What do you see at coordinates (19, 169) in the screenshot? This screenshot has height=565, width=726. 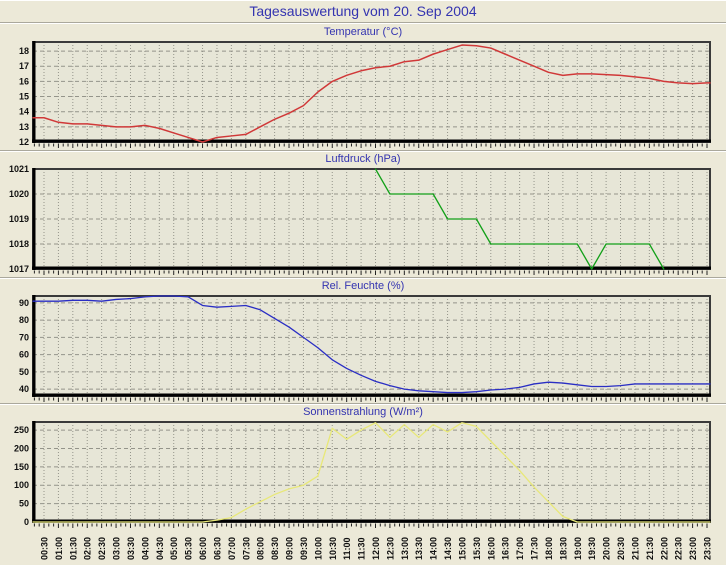 I see `svg-text: 1021` at bounding box center [19, 169].